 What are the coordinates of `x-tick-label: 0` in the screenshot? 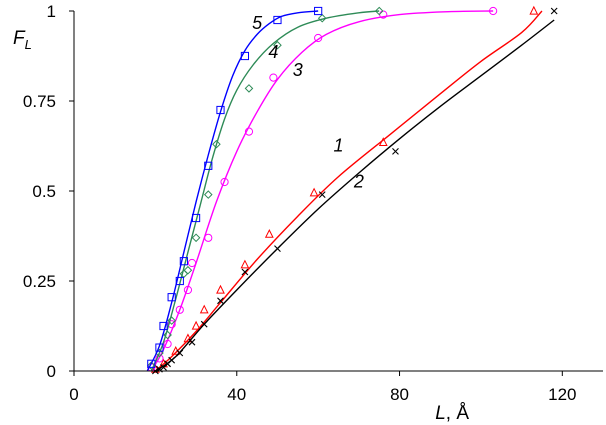 It's located at (73, 394).